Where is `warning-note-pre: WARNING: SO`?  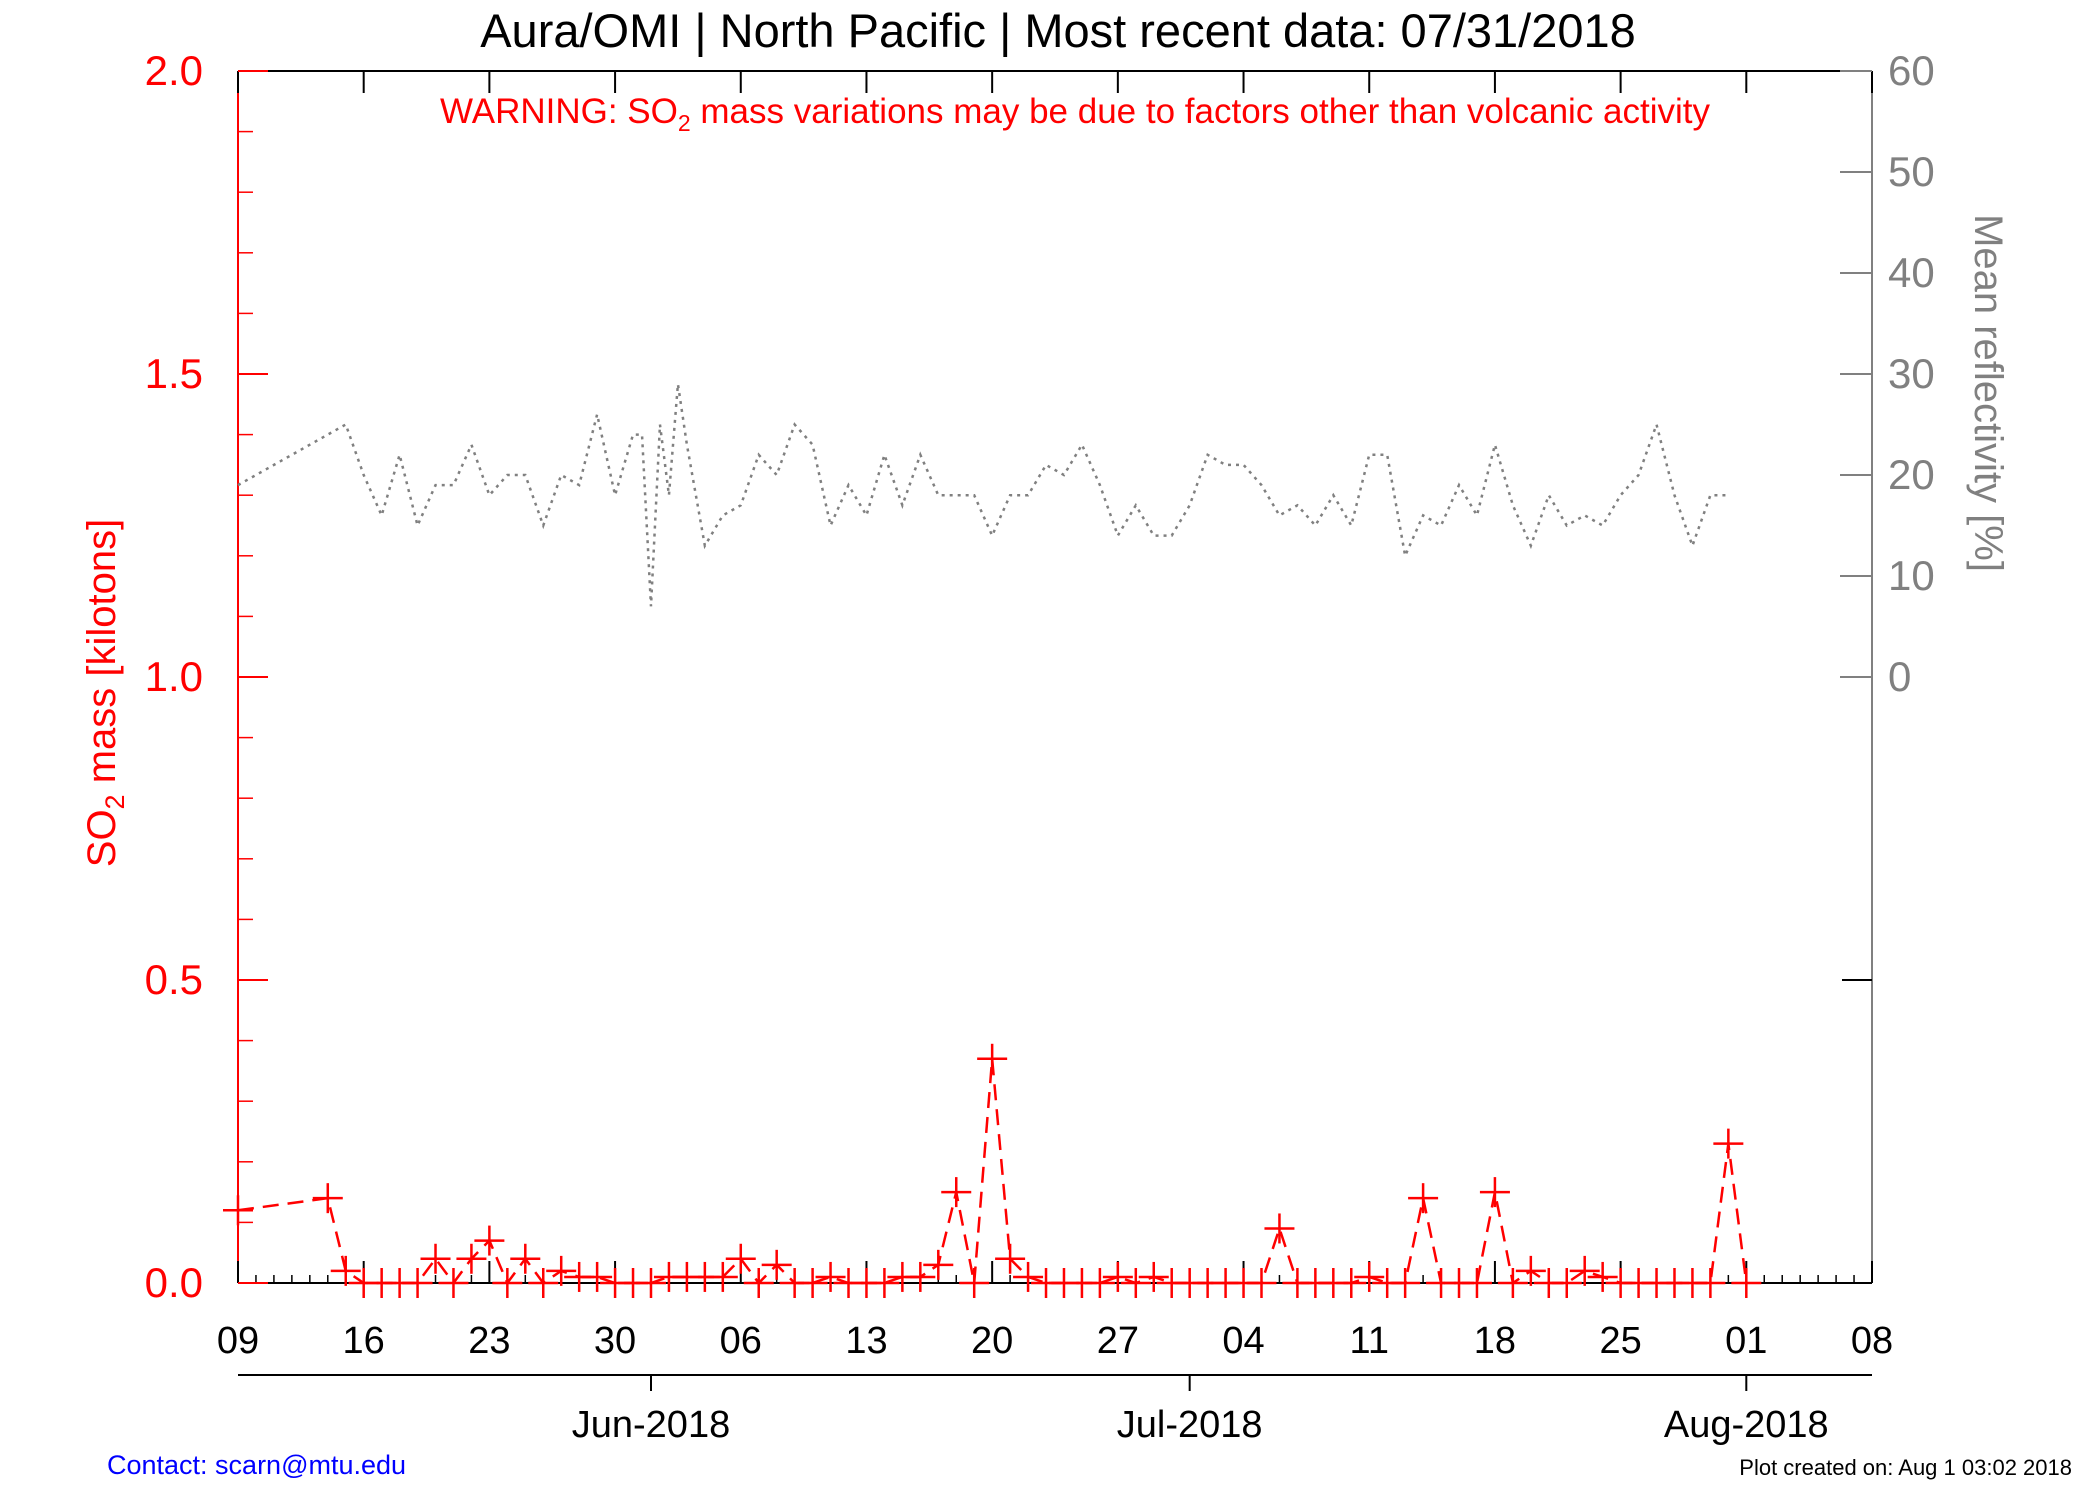
warning-note-pre: WARNING: SO is located at coordinates (559, 111).